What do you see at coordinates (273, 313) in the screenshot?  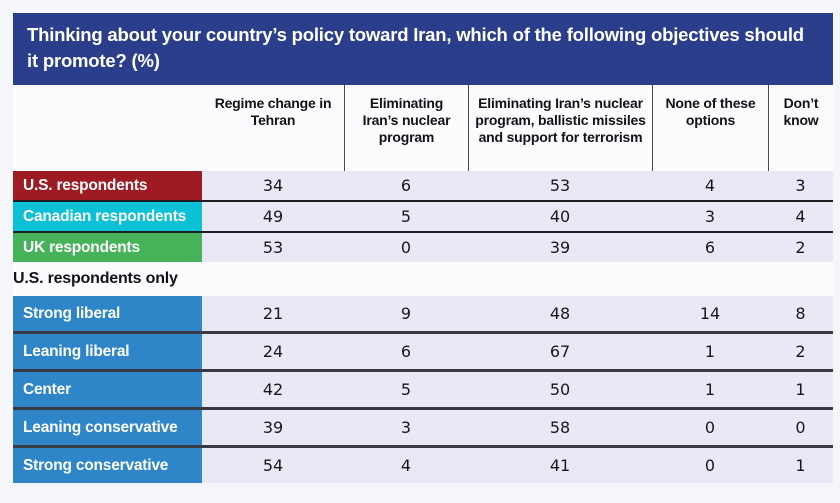 I see `value-cell: 21` at bounding box center [273, 313].